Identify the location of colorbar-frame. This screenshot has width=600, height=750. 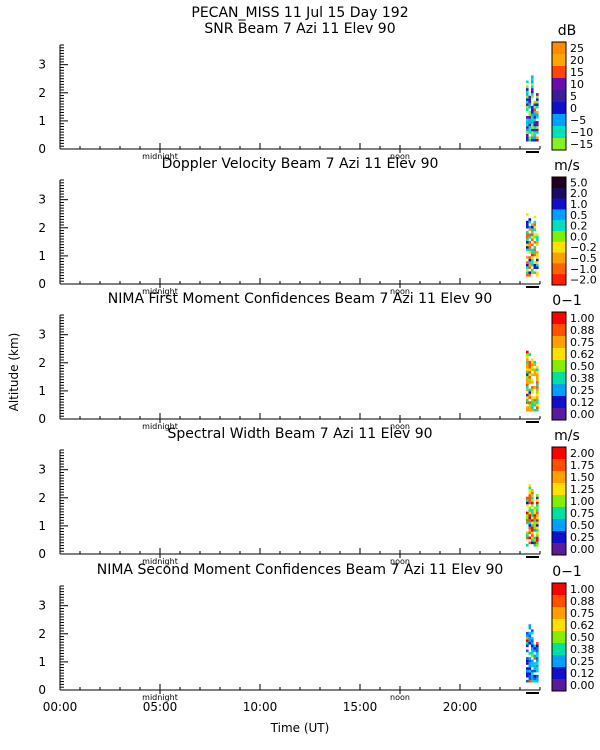
(559, 501).